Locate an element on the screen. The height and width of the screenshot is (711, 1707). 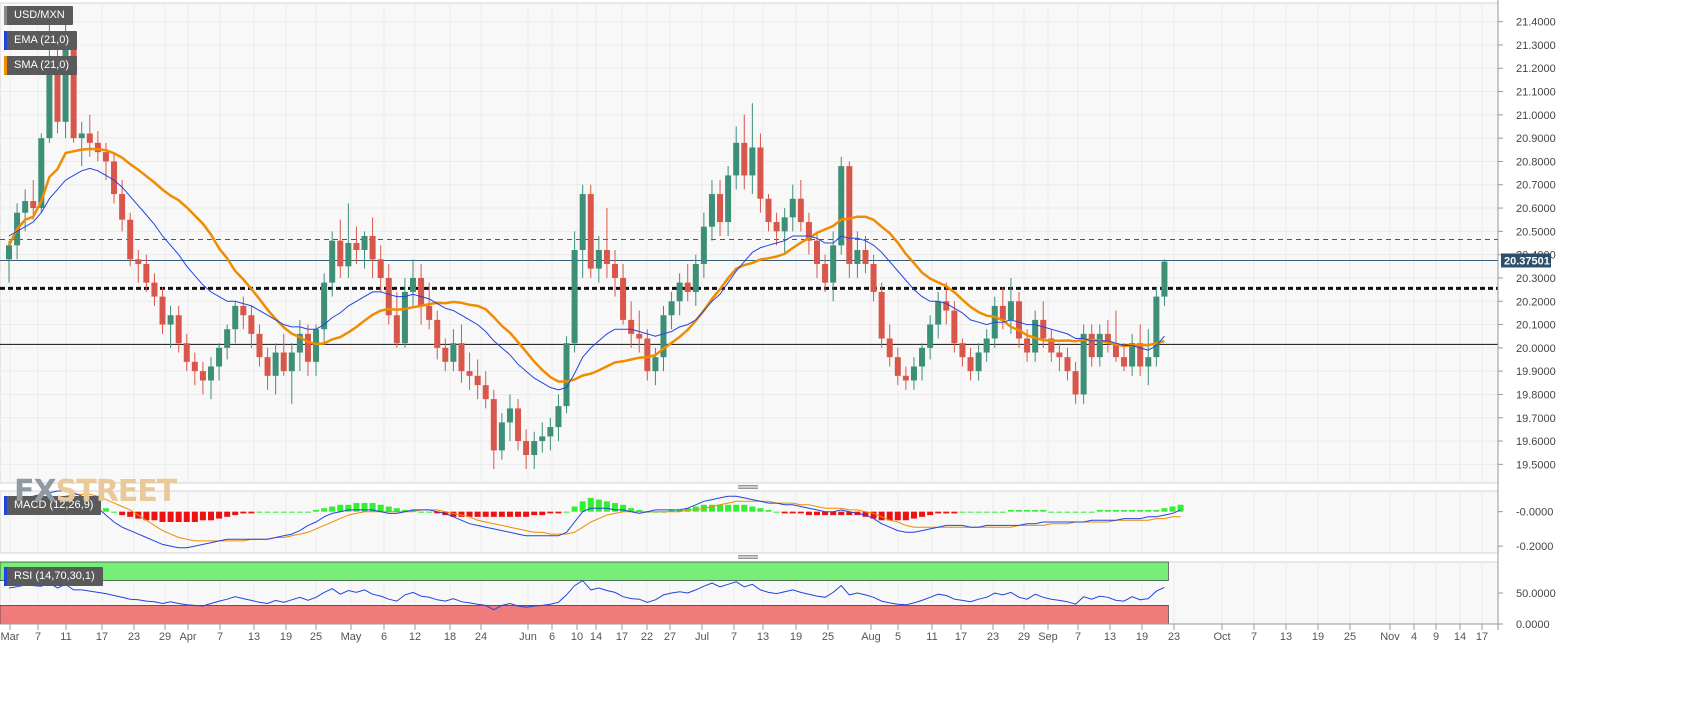
sma-label: SMA (21,0) is located at coordinates (41, 65).